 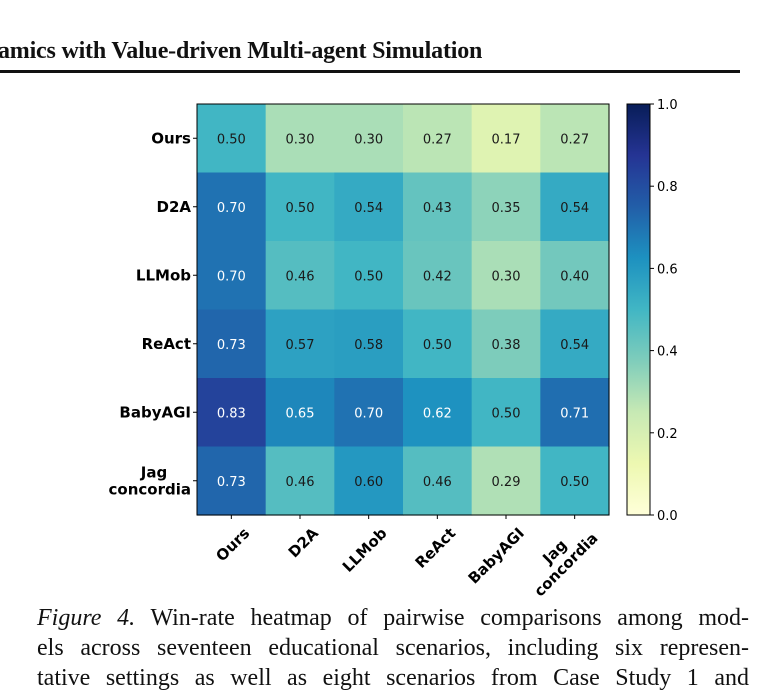 I want to click on colorbar-tick-label: 0.4, so click(x=667, y=352).